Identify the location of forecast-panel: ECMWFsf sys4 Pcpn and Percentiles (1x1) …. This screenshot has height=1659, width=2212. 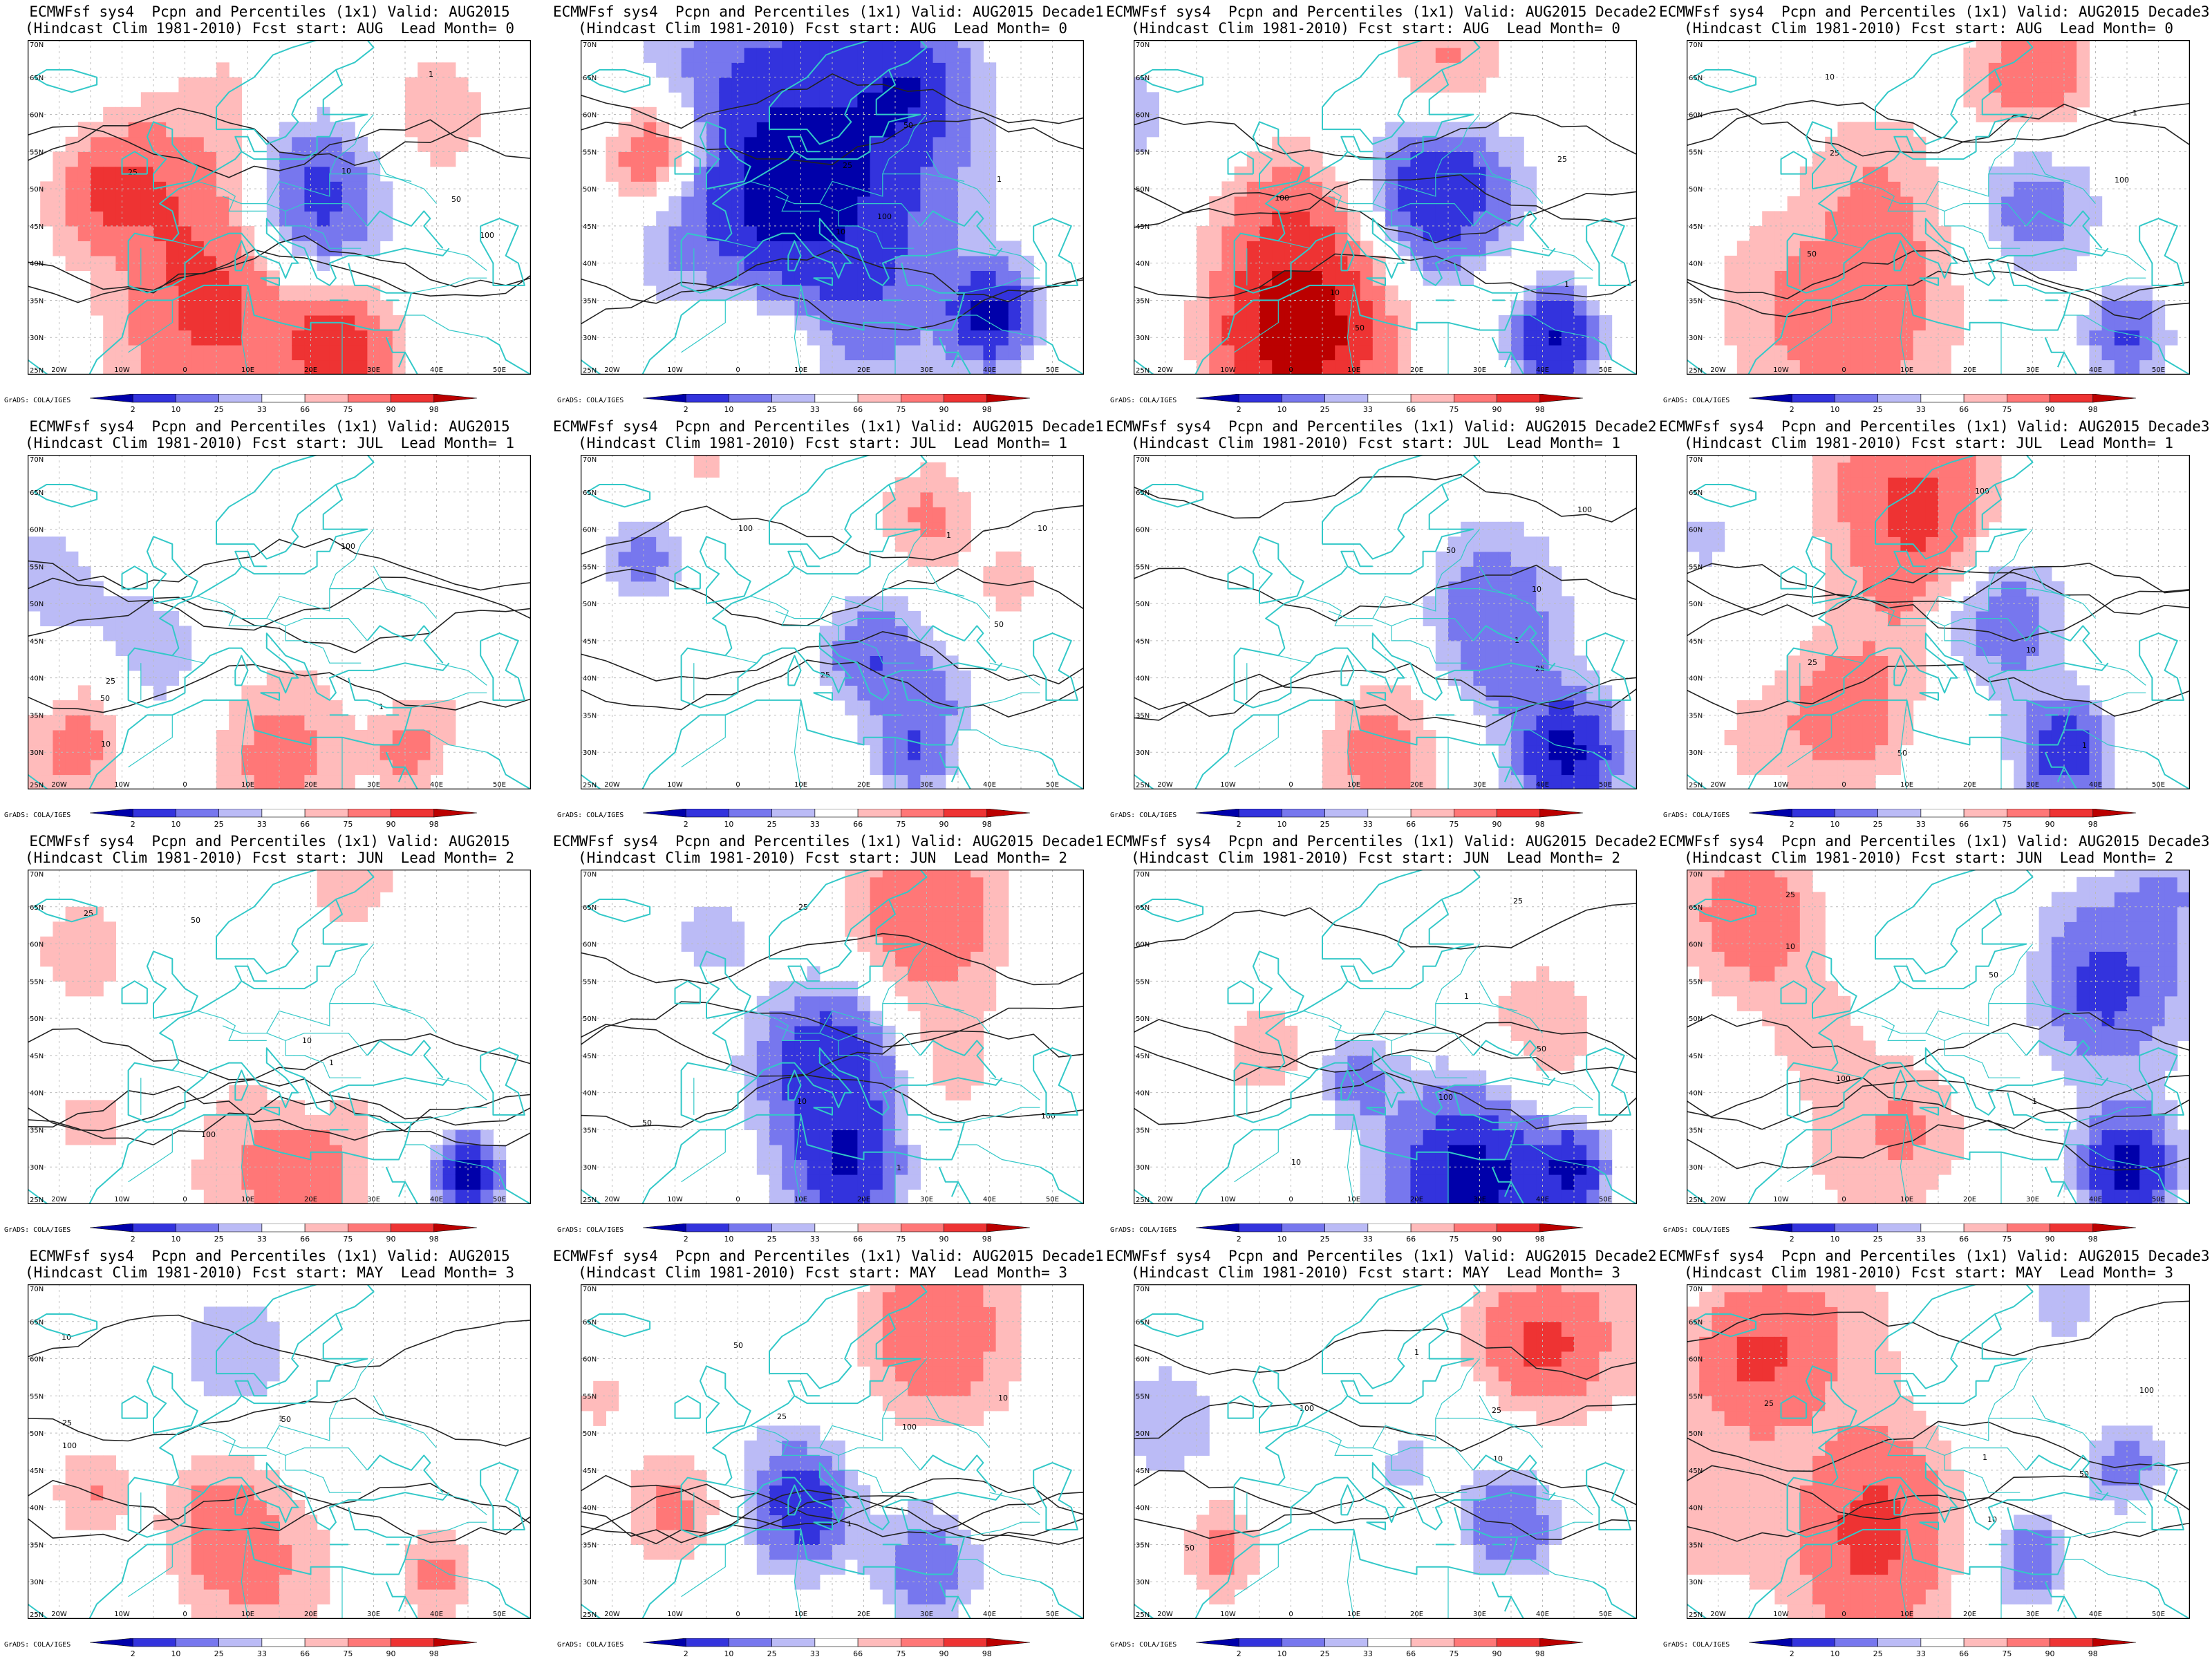
(829, 1037).